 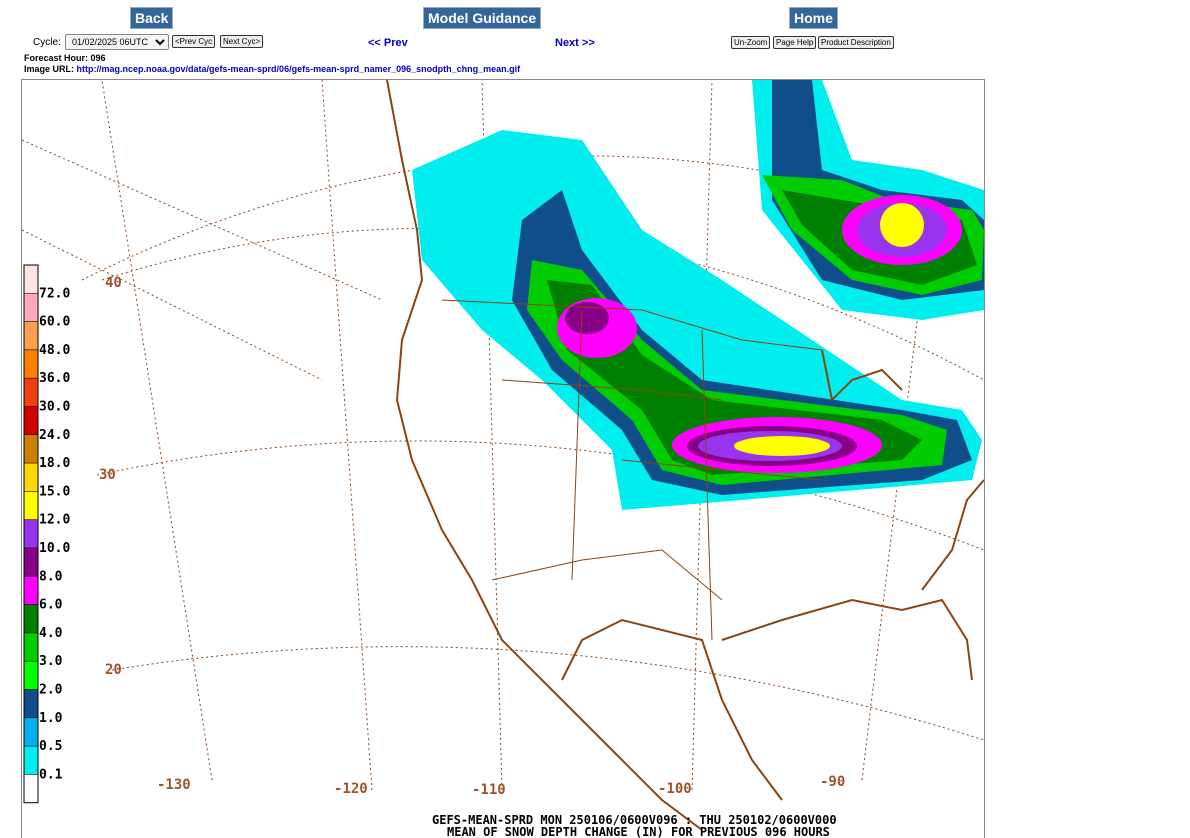 What do you see at coordinates (856, 42) in the screenshot?
I see `product-description-button: Product Description` at bounding box center [856, 42].